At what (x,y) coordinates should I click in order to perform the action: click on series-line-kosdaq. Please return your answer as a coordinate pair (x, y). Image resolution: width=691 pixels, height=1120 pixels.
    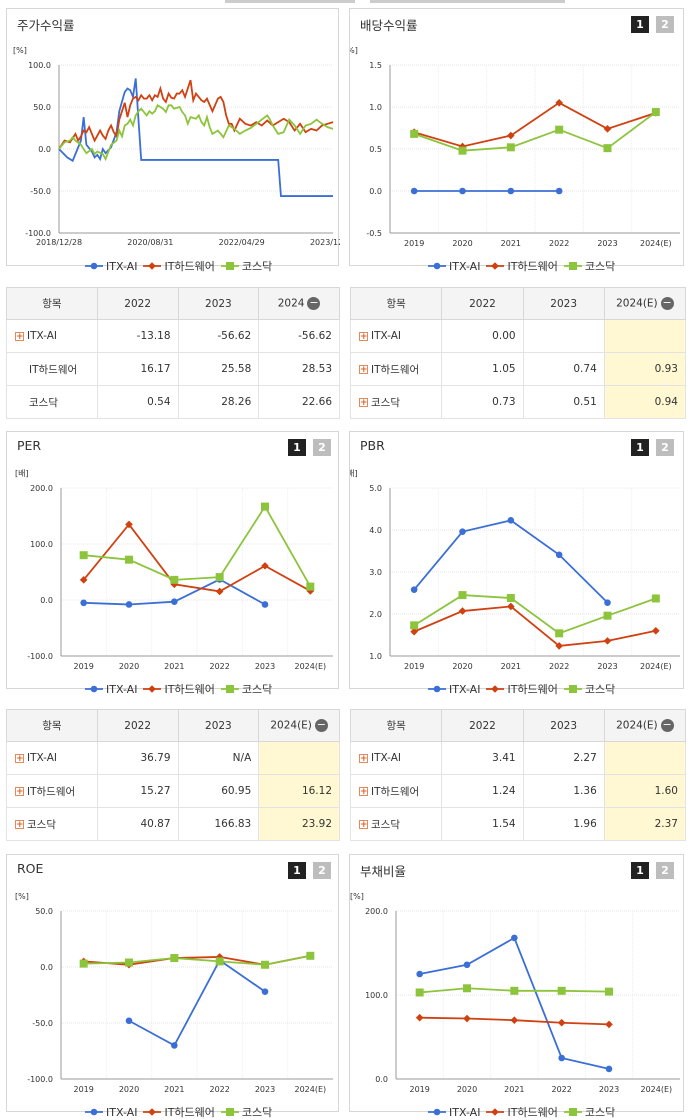
    Looking at the image, I should click on (196, 133).